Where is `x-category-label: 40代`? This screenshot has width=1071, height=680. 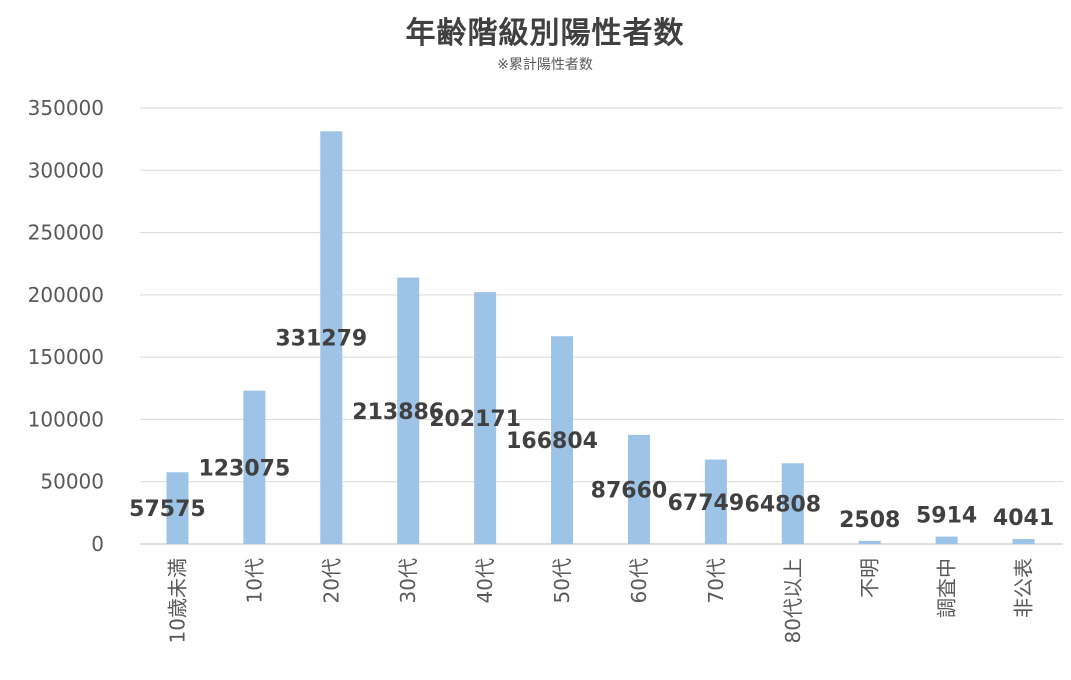
x-category-label: 40代 is located at coordinates (485, 580).